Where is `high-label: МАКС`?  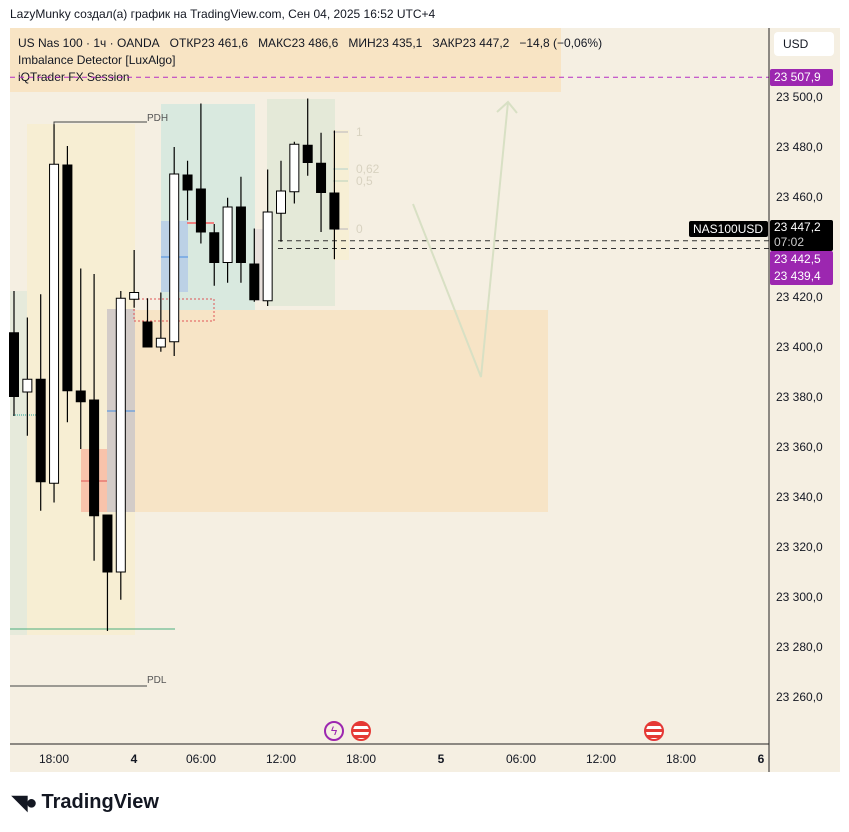 high-label: МАКС is located at coordinates (275, 43).